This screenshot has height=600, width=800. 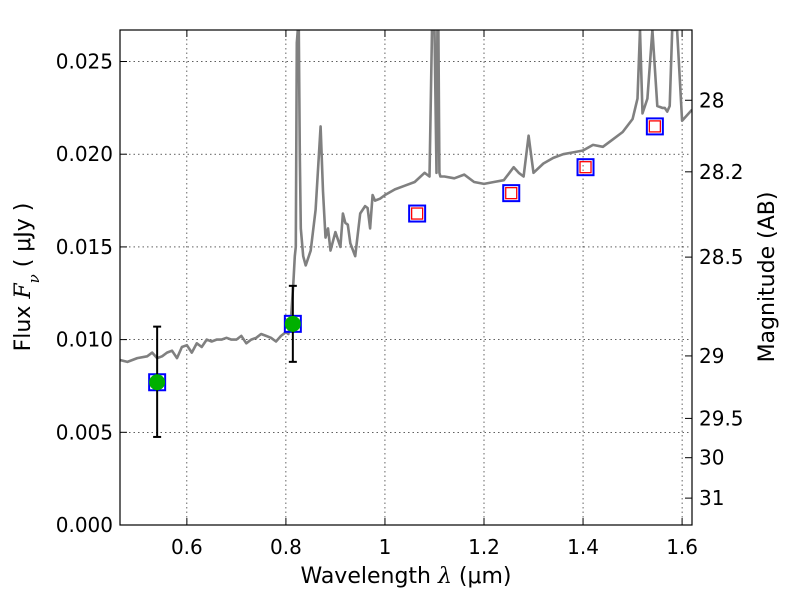 I want to click on y-tick-label: 0.000, so click(x=84, y=525).